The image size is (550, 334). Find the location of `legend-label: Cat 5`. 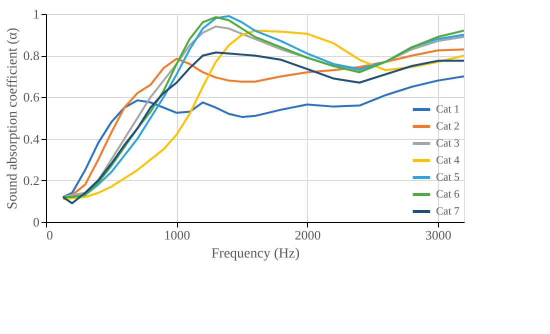

legend-label: Cat 5 is located at coordinates (448, 178).